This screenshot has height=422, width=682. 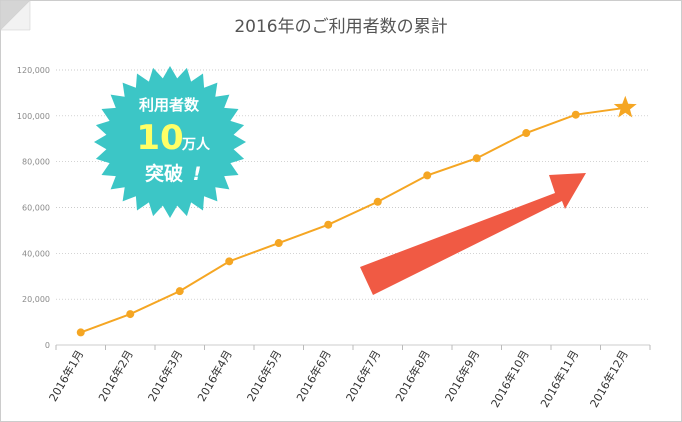 What do you see at coordinates (36, 299) in the screenshot?
I see `y-tick-label: 20,000` at bounding box center [36, 299].